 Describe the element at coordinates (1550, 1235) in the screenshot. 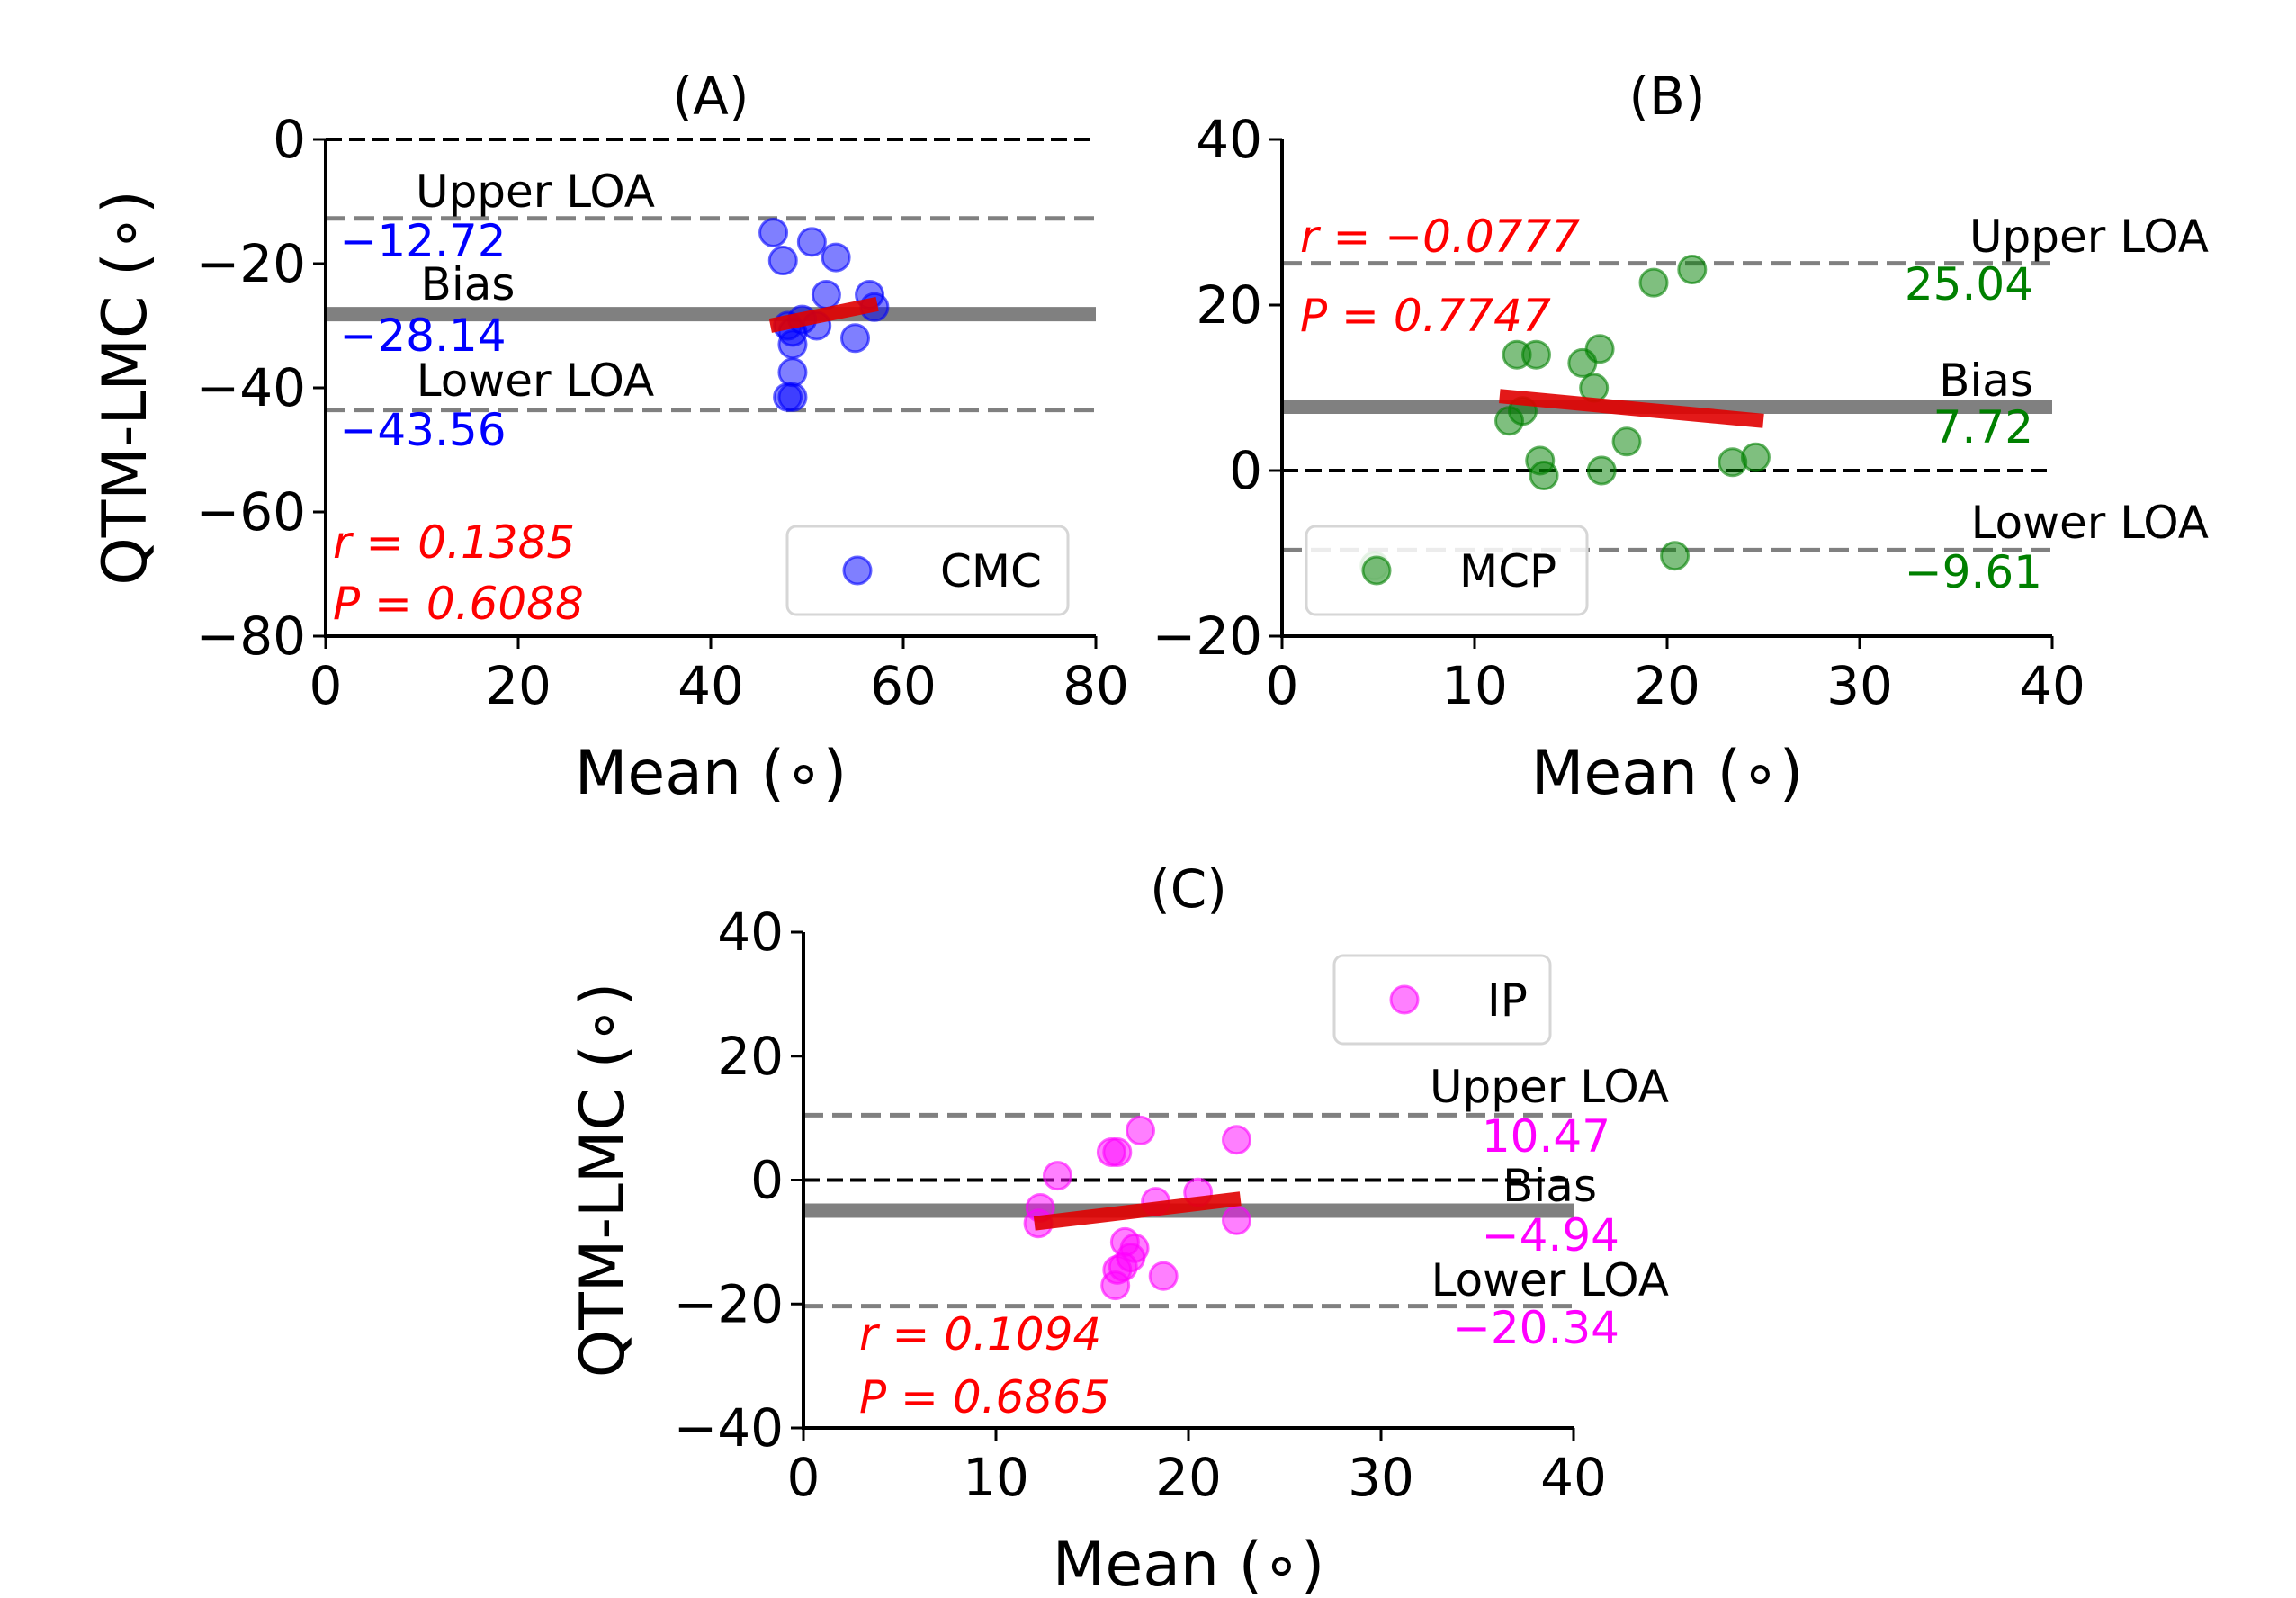

I see `panel-c-bias-value: −4.94` at that location.